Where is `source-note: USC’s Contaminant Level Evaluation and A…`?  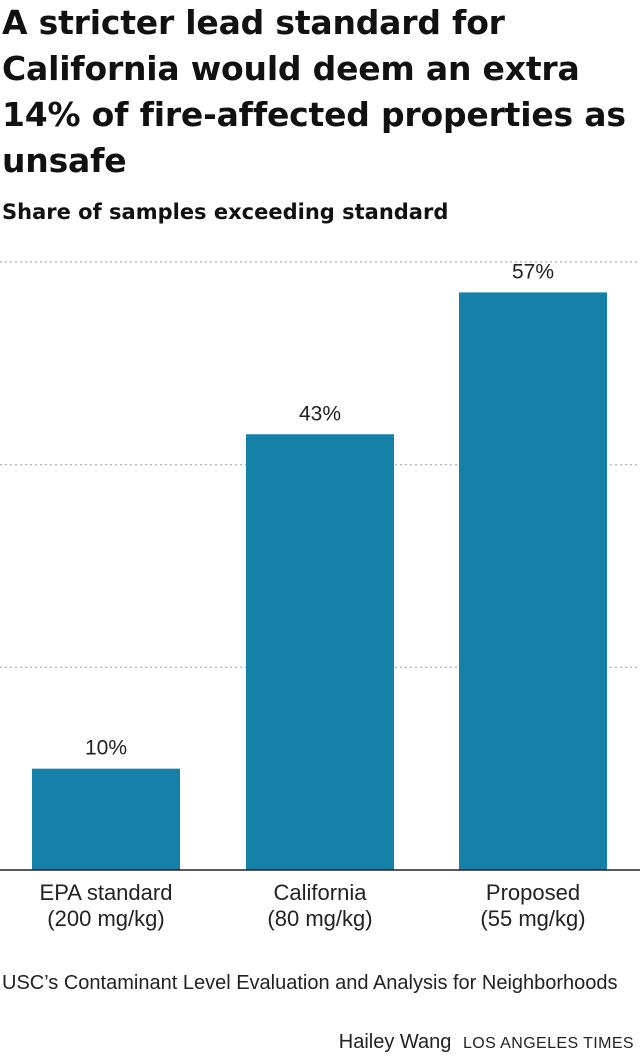 source-note: USC’s Contaminant Level Evaluation and A… is located at coordinates (310, 983).